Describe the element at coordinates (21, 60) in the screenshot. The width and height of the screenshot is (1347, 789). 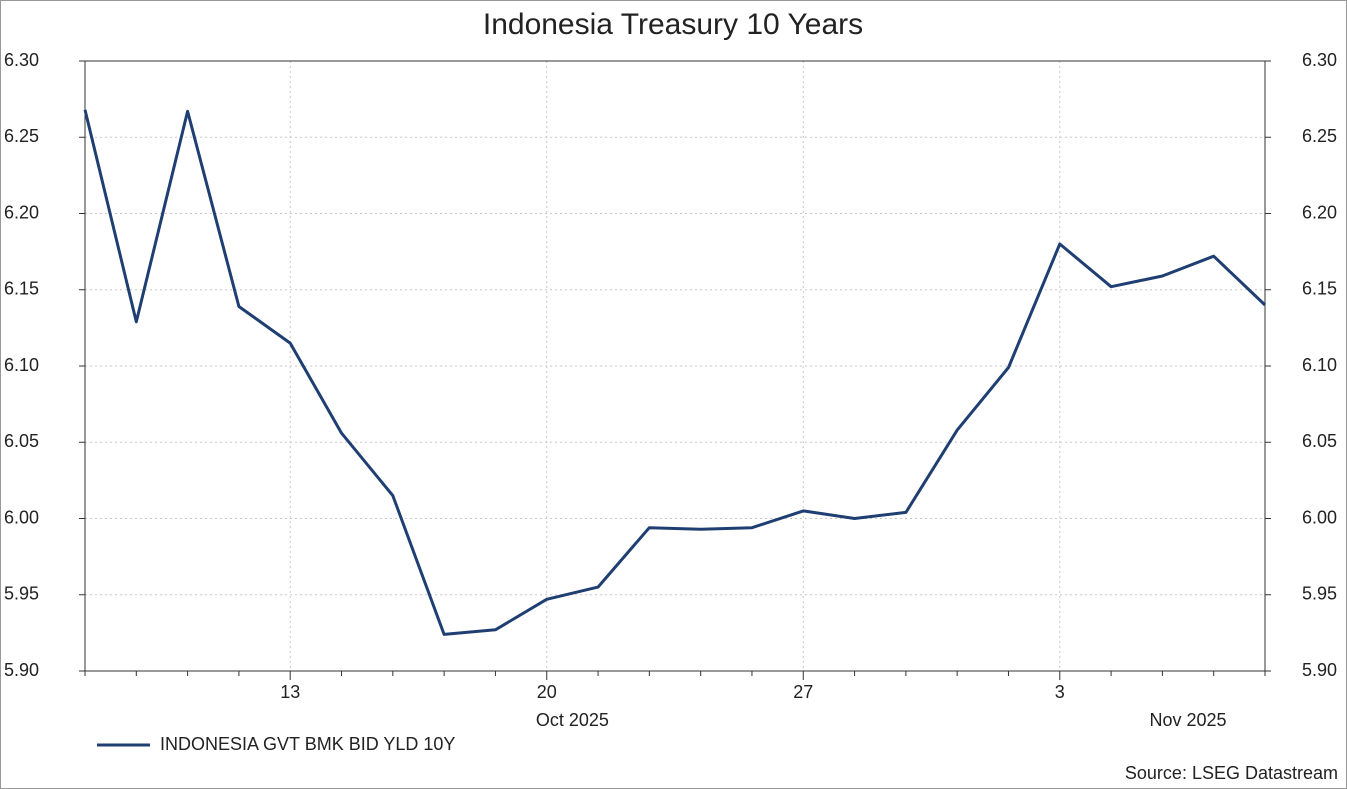
I see `y-tick-label: 6.30` at that location.